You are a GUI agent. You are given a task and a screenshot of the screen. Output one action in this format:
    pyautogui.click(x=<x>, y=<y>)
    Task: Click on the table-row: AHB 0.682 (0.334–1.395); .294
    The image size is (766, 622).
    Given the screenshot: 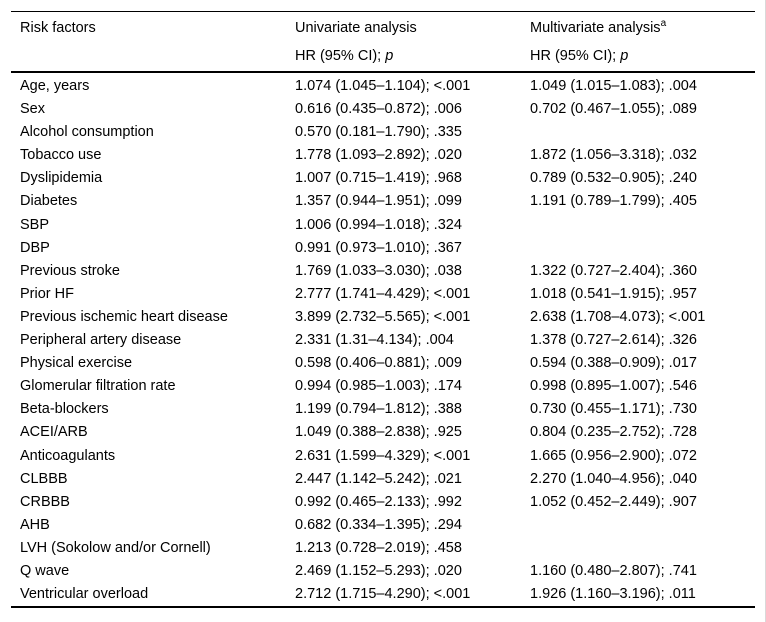 What is the action you would take?
    pyautogui.click(x=383, y=525)
    